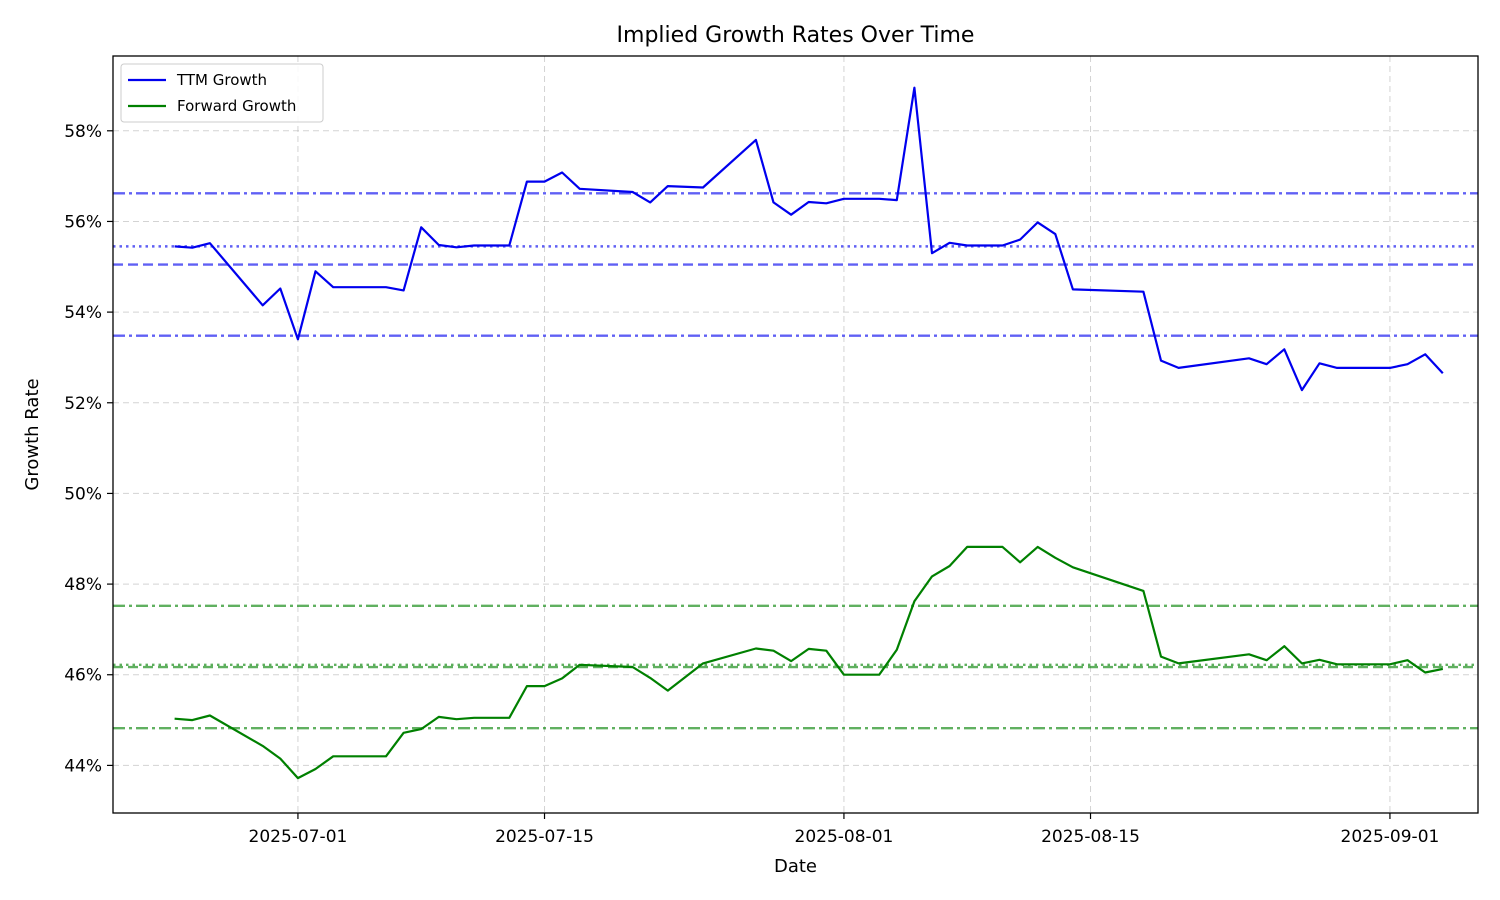 The height and width of the screenshot is (900, 1500). What do you see at coordinates (83, 404) in the screenshot?
I see `y-tick-label: 52%` at bounding box center [83, 404].